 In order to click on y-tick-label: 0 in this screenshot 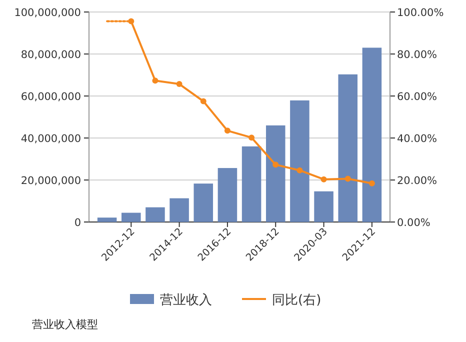, I will do `click(77, 223)`.